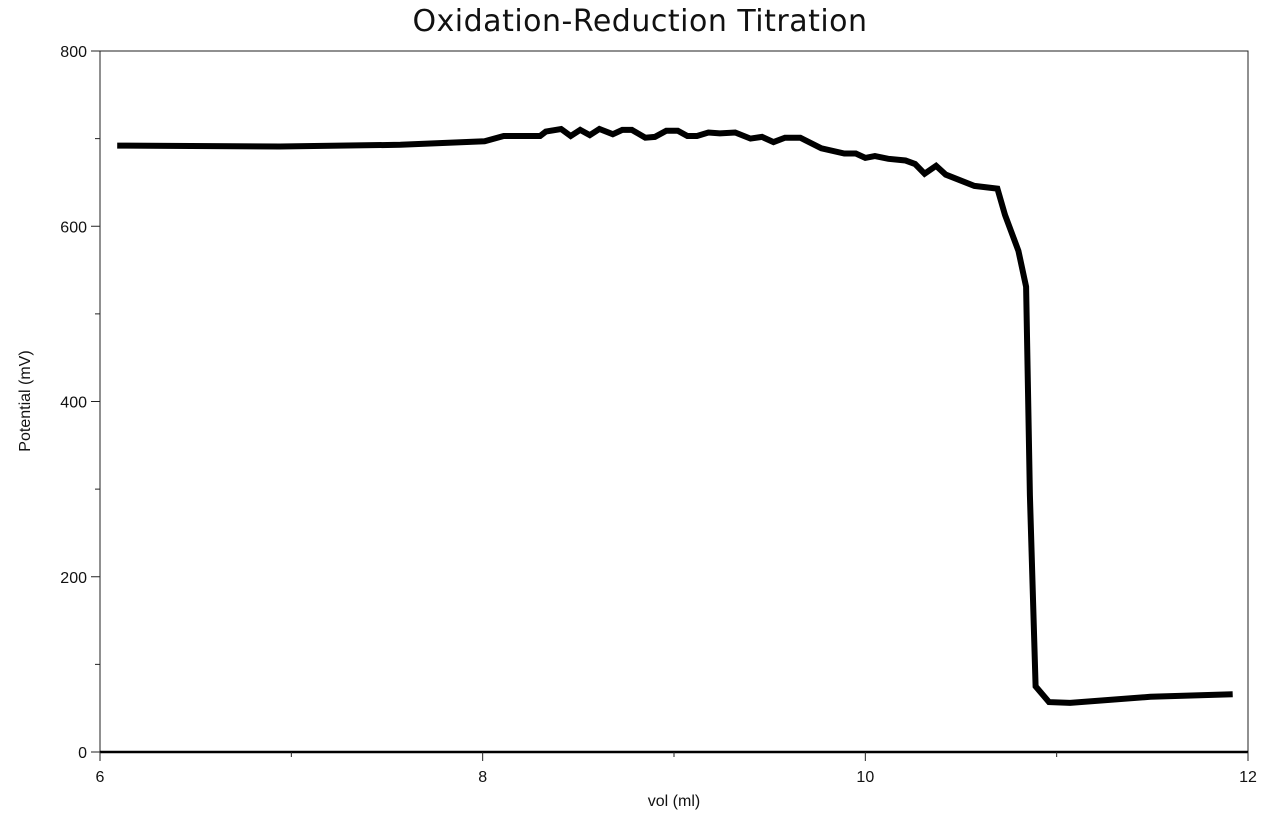 Image resolution: width=1280 pixels, height=818 pixels. Describe the element at coordinates (865, 777) in the screenshot. I see `x-tick-label: 10` at that location.